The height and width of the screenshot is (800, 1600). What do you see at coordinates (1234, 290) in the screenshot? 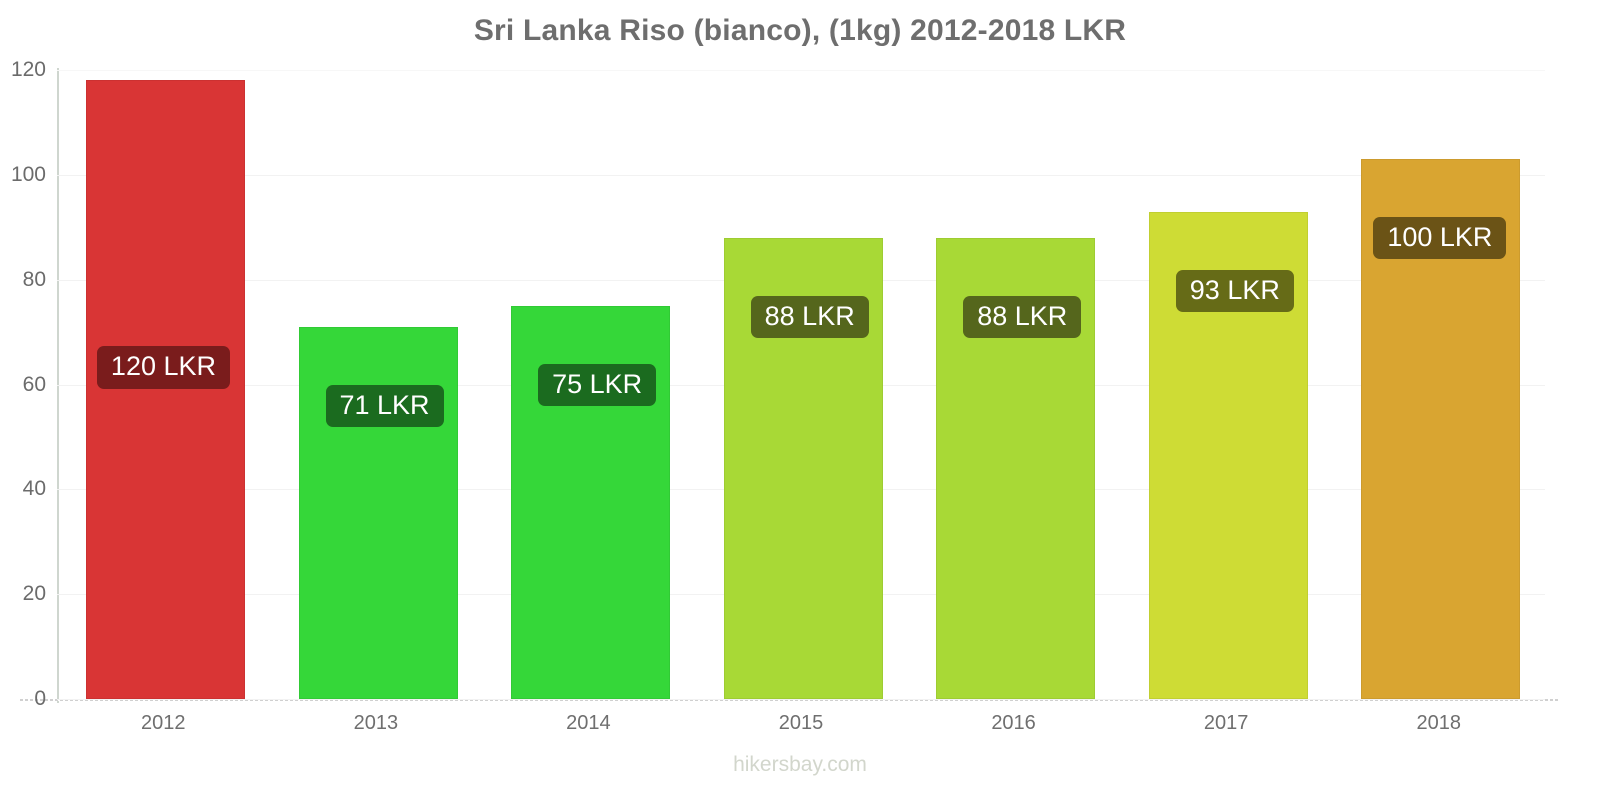
I see `bar-value-label-2017: 93 LKR` at bounding box center [1234, 290].